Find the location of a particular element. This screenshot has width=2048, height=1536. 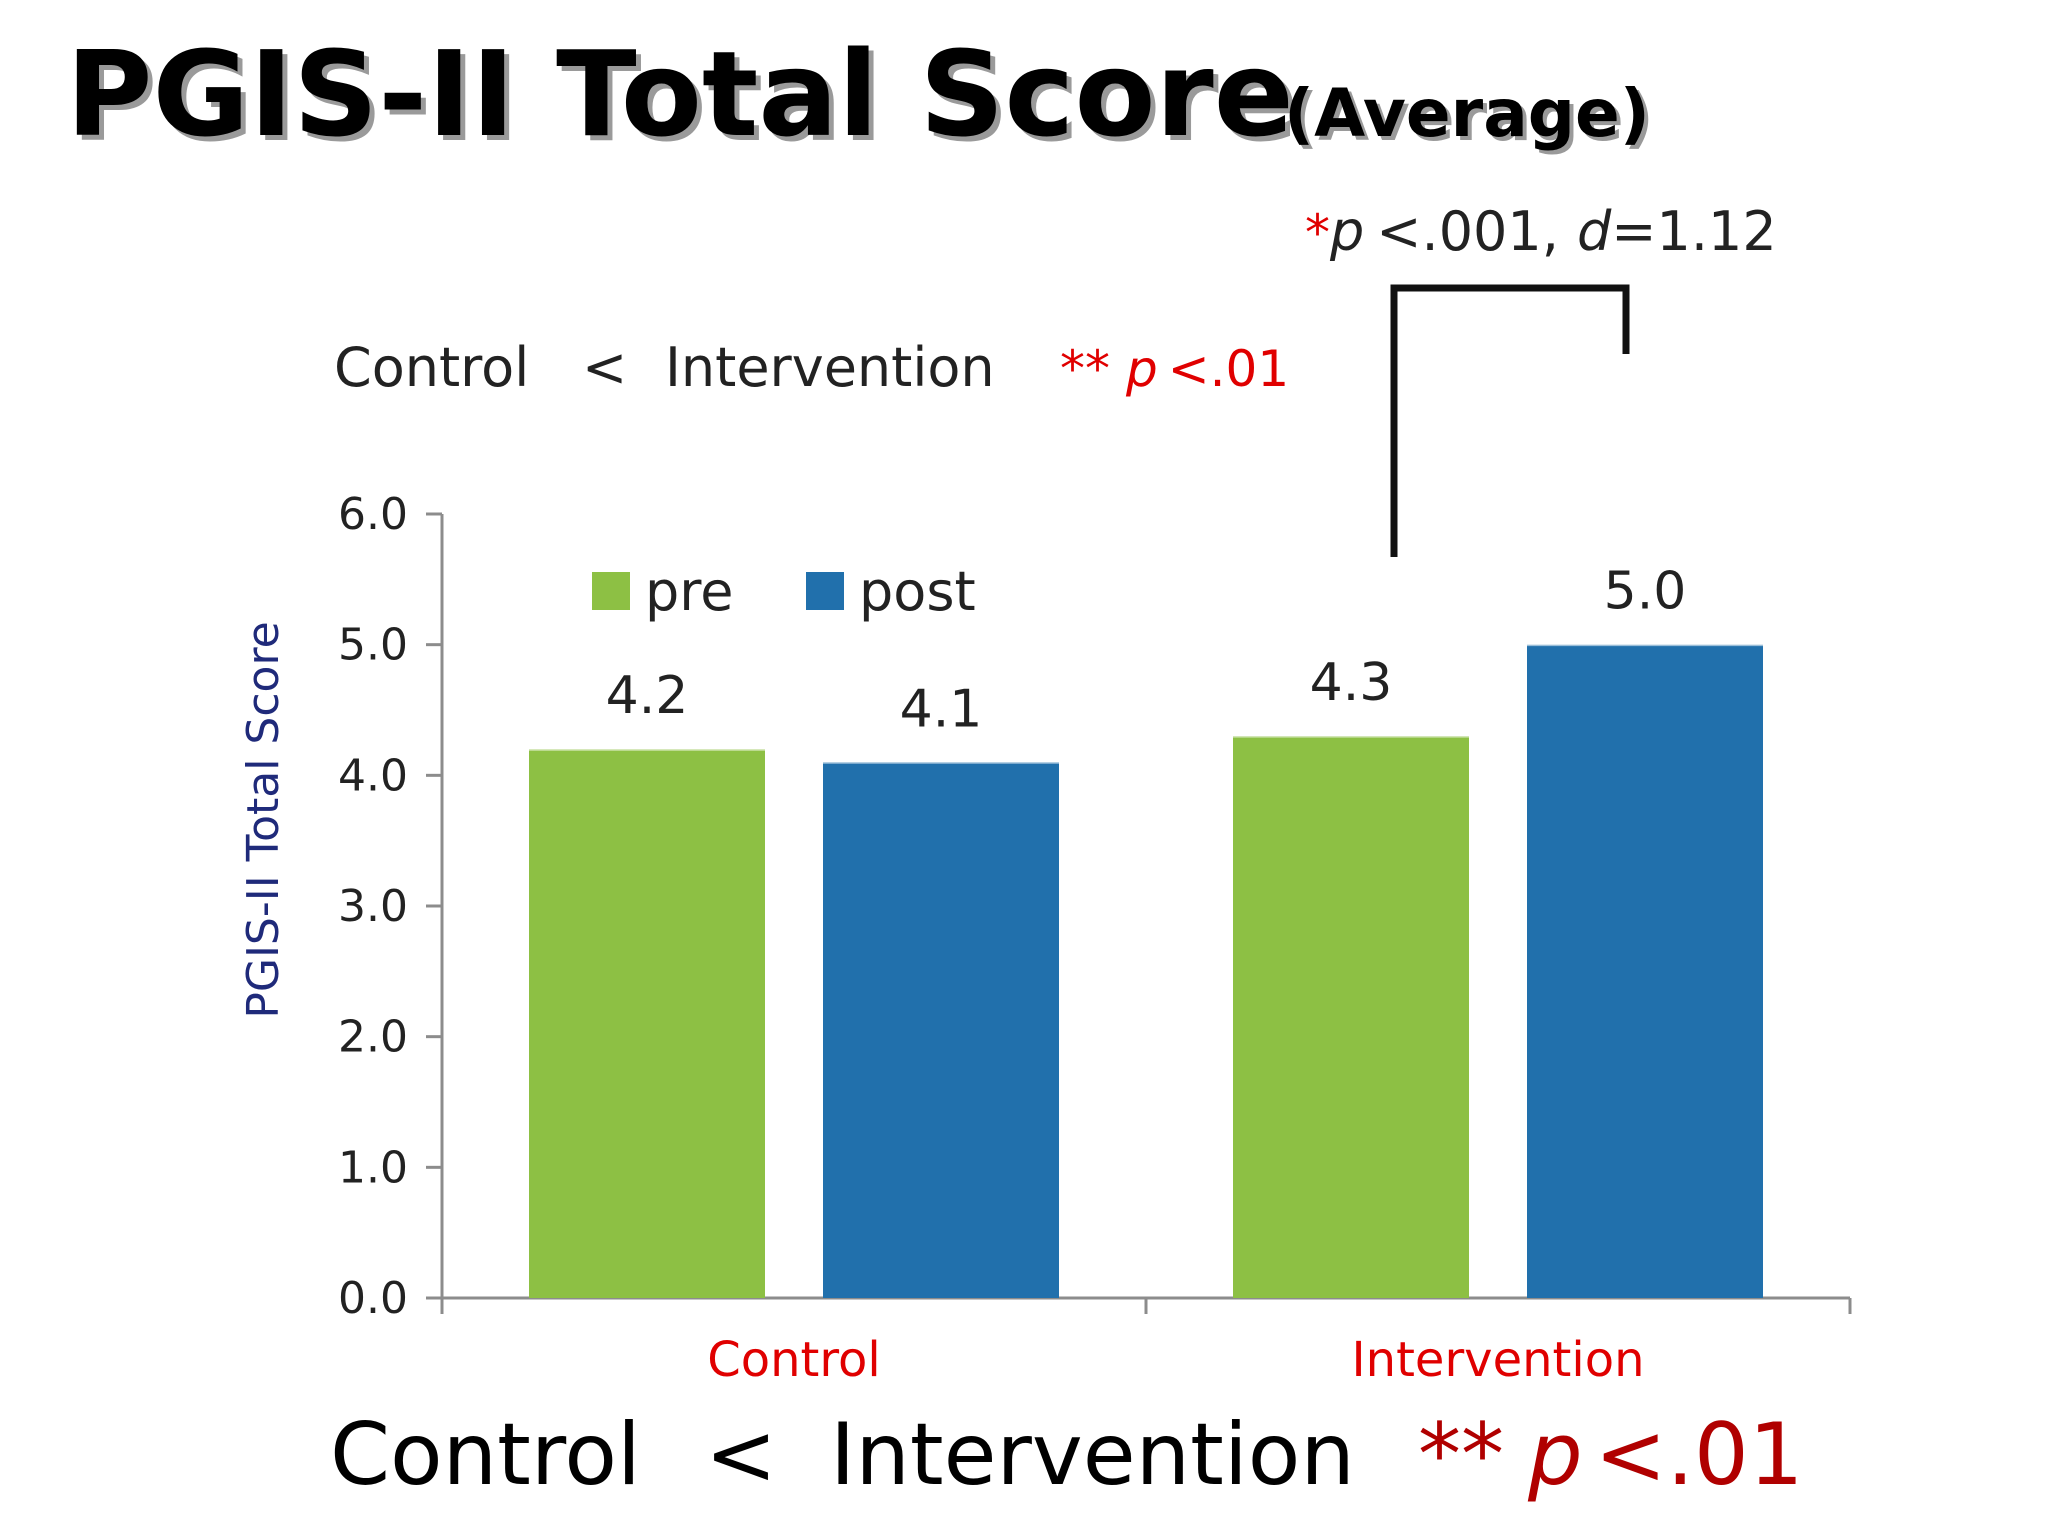

legend-swatch-post is located at coordinates (825, 591).